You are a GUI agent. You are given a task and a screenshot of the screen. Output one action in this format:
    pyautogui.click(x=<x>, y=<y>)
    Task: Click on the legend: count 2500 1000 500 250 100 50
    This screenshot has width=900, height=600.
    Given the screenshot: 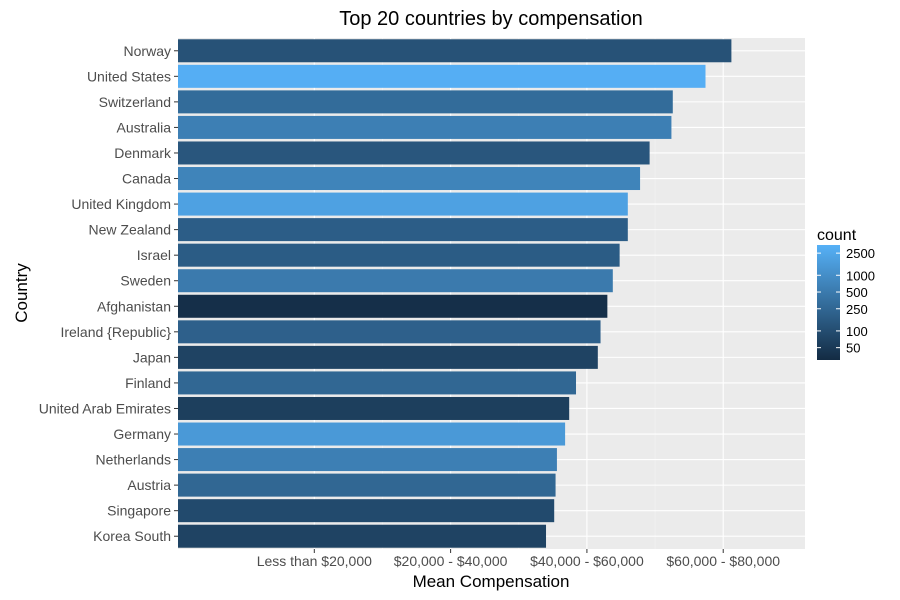 What is the action you would take?
    pyautogui.click(x=846, y=293)
    